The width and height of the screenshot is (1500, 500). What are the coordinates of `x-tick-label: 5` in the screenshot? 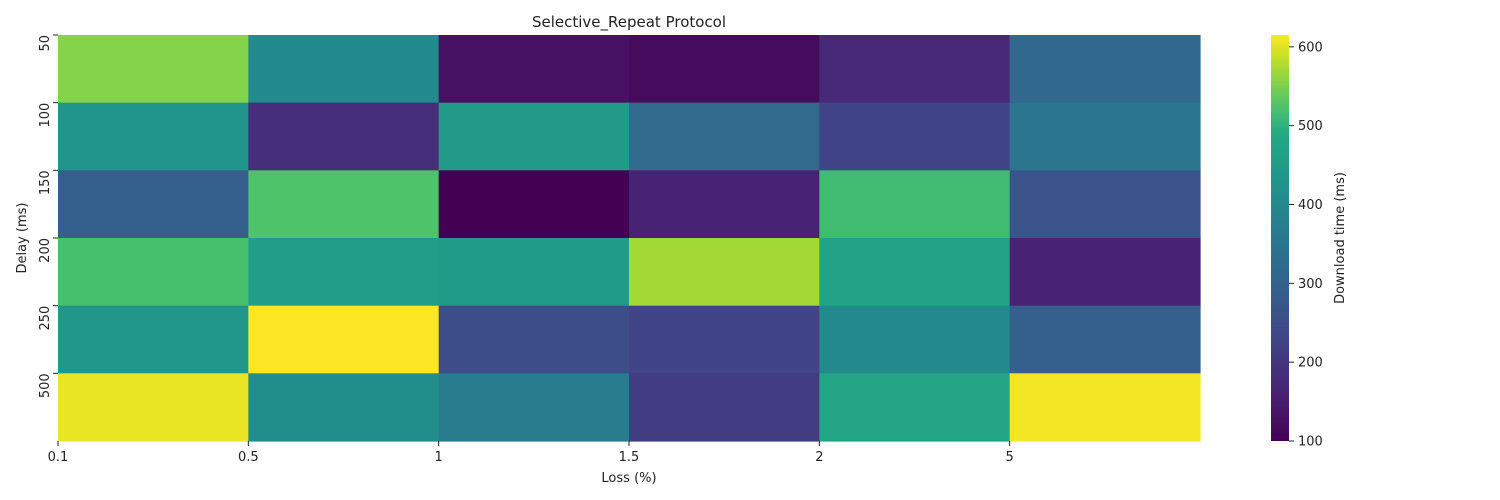 It's located at (1010, 457).